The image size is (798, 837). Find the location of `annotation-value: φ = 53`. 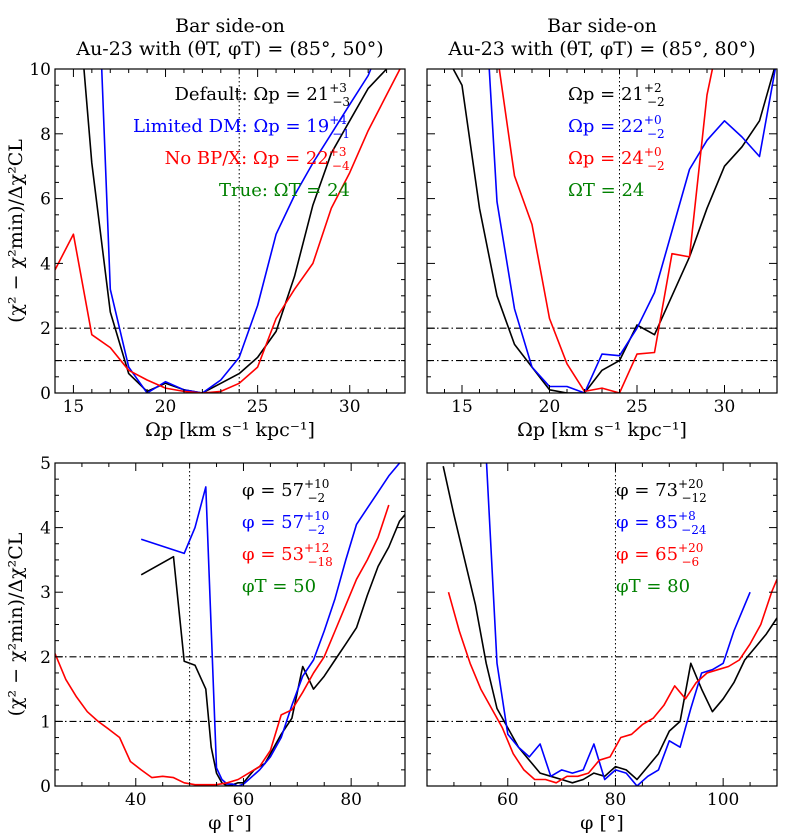

annotation-value: φ = 53 is located at coordinates (273, 554).